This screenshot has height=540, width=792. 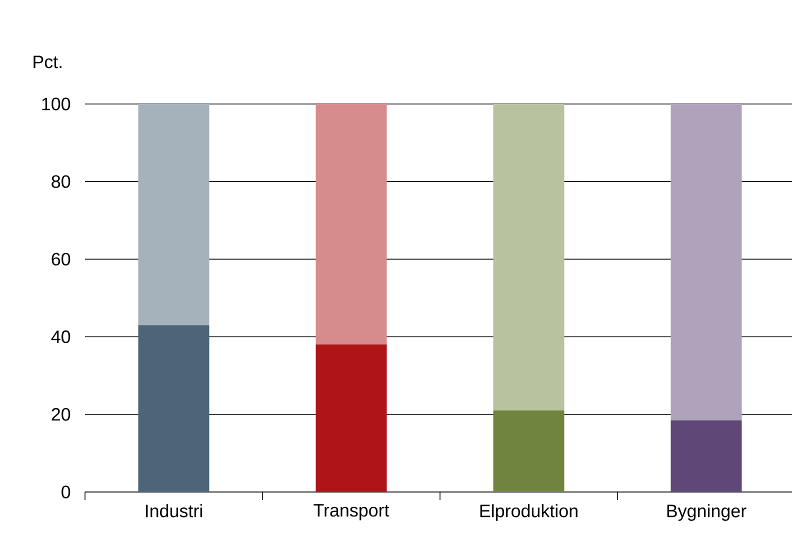 What do you see at coordinates (352, 512) in the screenshot?
I see `x-tick-label: Transport` at bounding box center [352, 512].